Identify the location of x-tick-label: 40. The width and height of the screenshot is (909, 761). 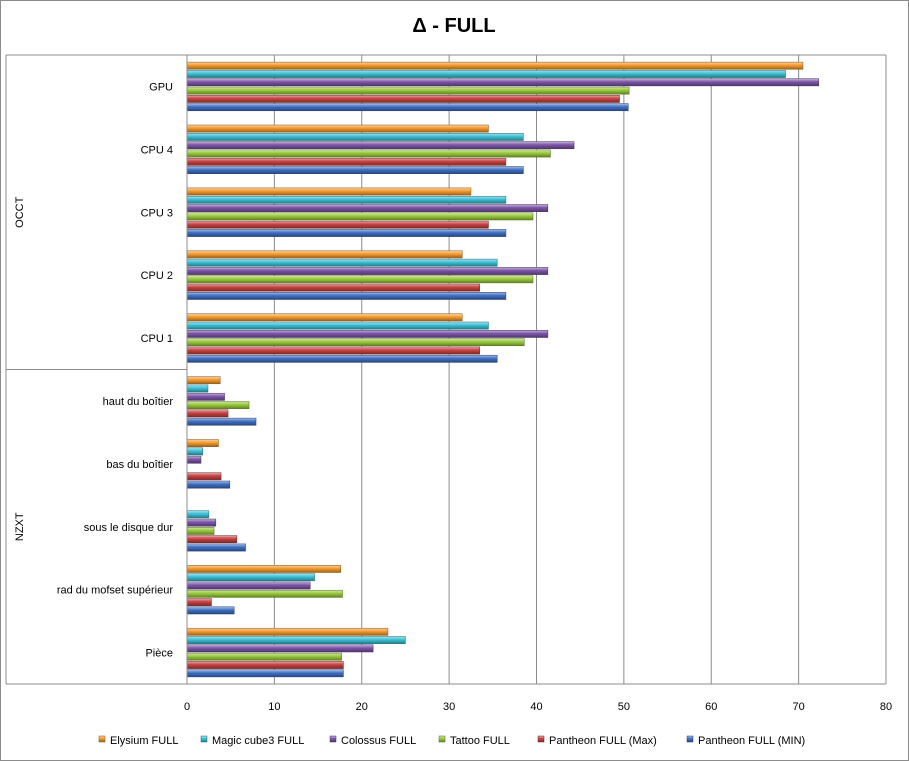
(536, 707).